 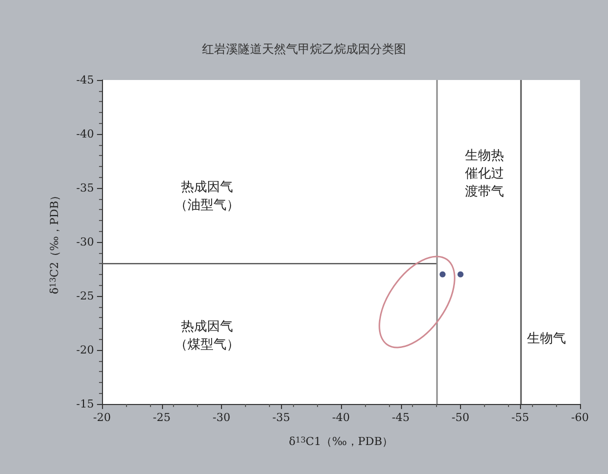 I want to click on y-tick-label: -35, so click(x=85, y=188).